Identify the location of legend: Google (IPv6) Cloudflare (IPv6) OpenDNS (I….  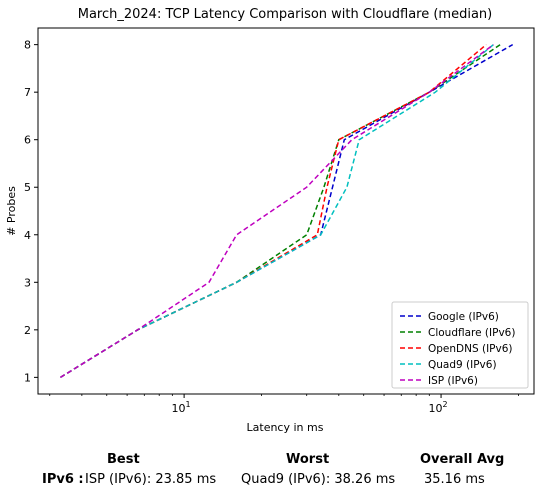
(460, 345).